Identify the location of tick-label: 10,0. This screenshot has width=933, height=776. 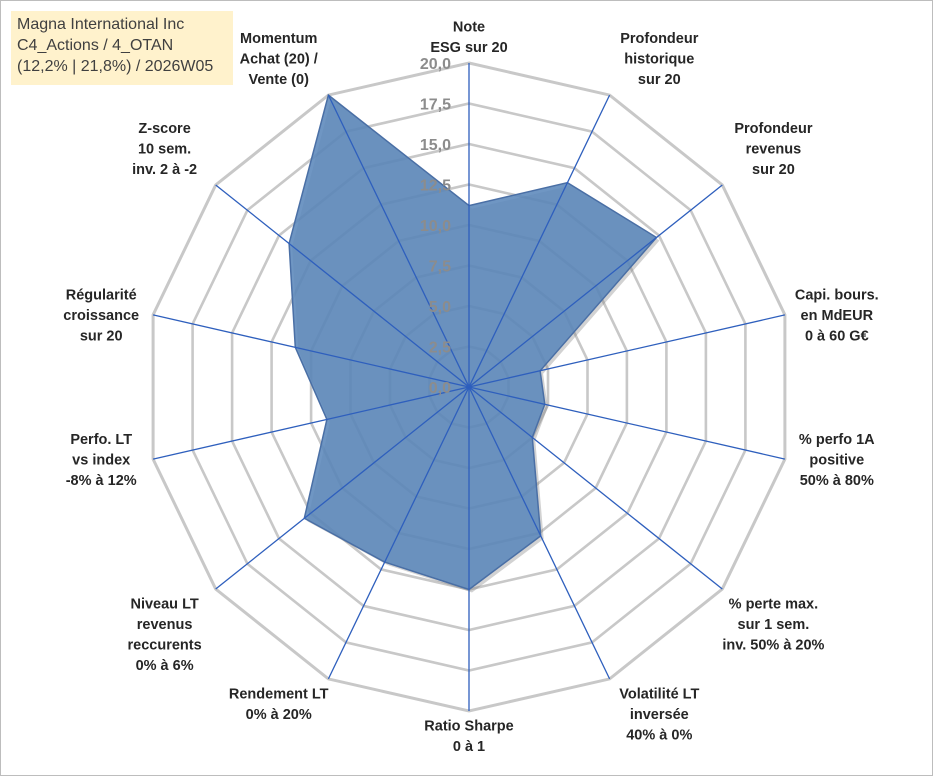
(435, 226).